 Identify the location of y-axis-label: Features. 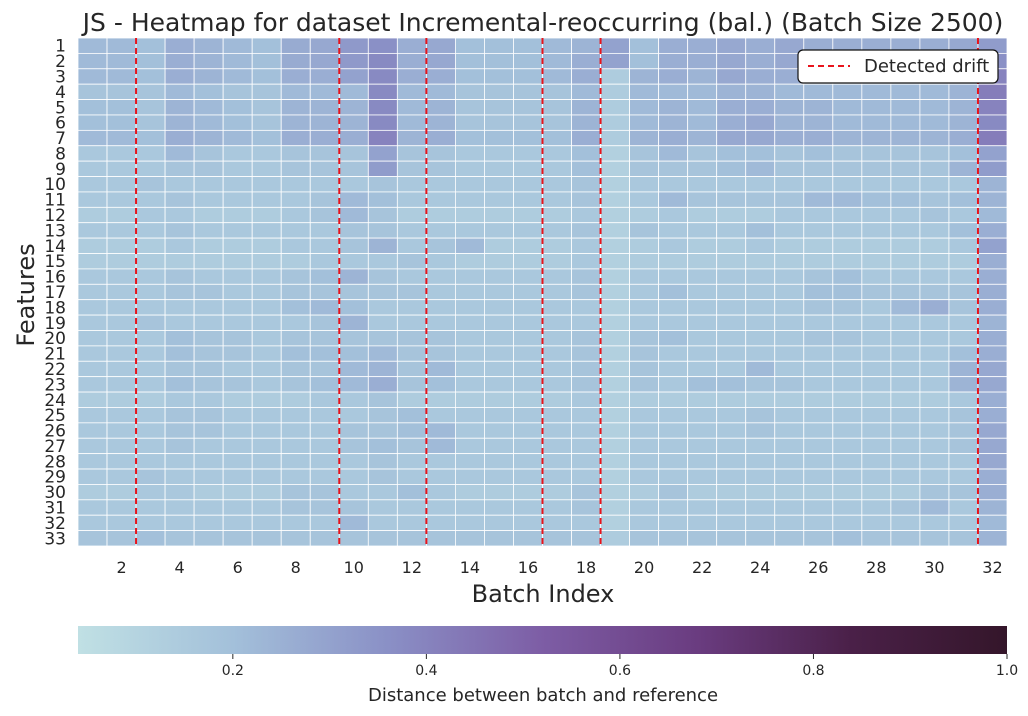
(26, 294).